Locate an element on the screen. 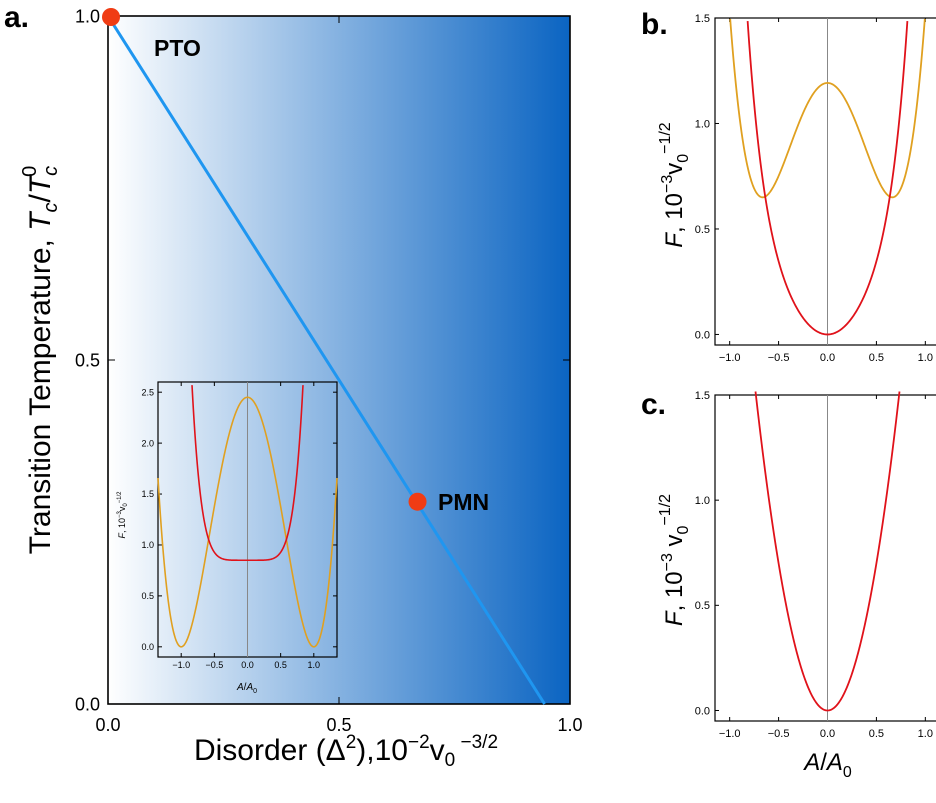 The image size is (936, 803). panel-c-frame is located at coordinates (825, 558).